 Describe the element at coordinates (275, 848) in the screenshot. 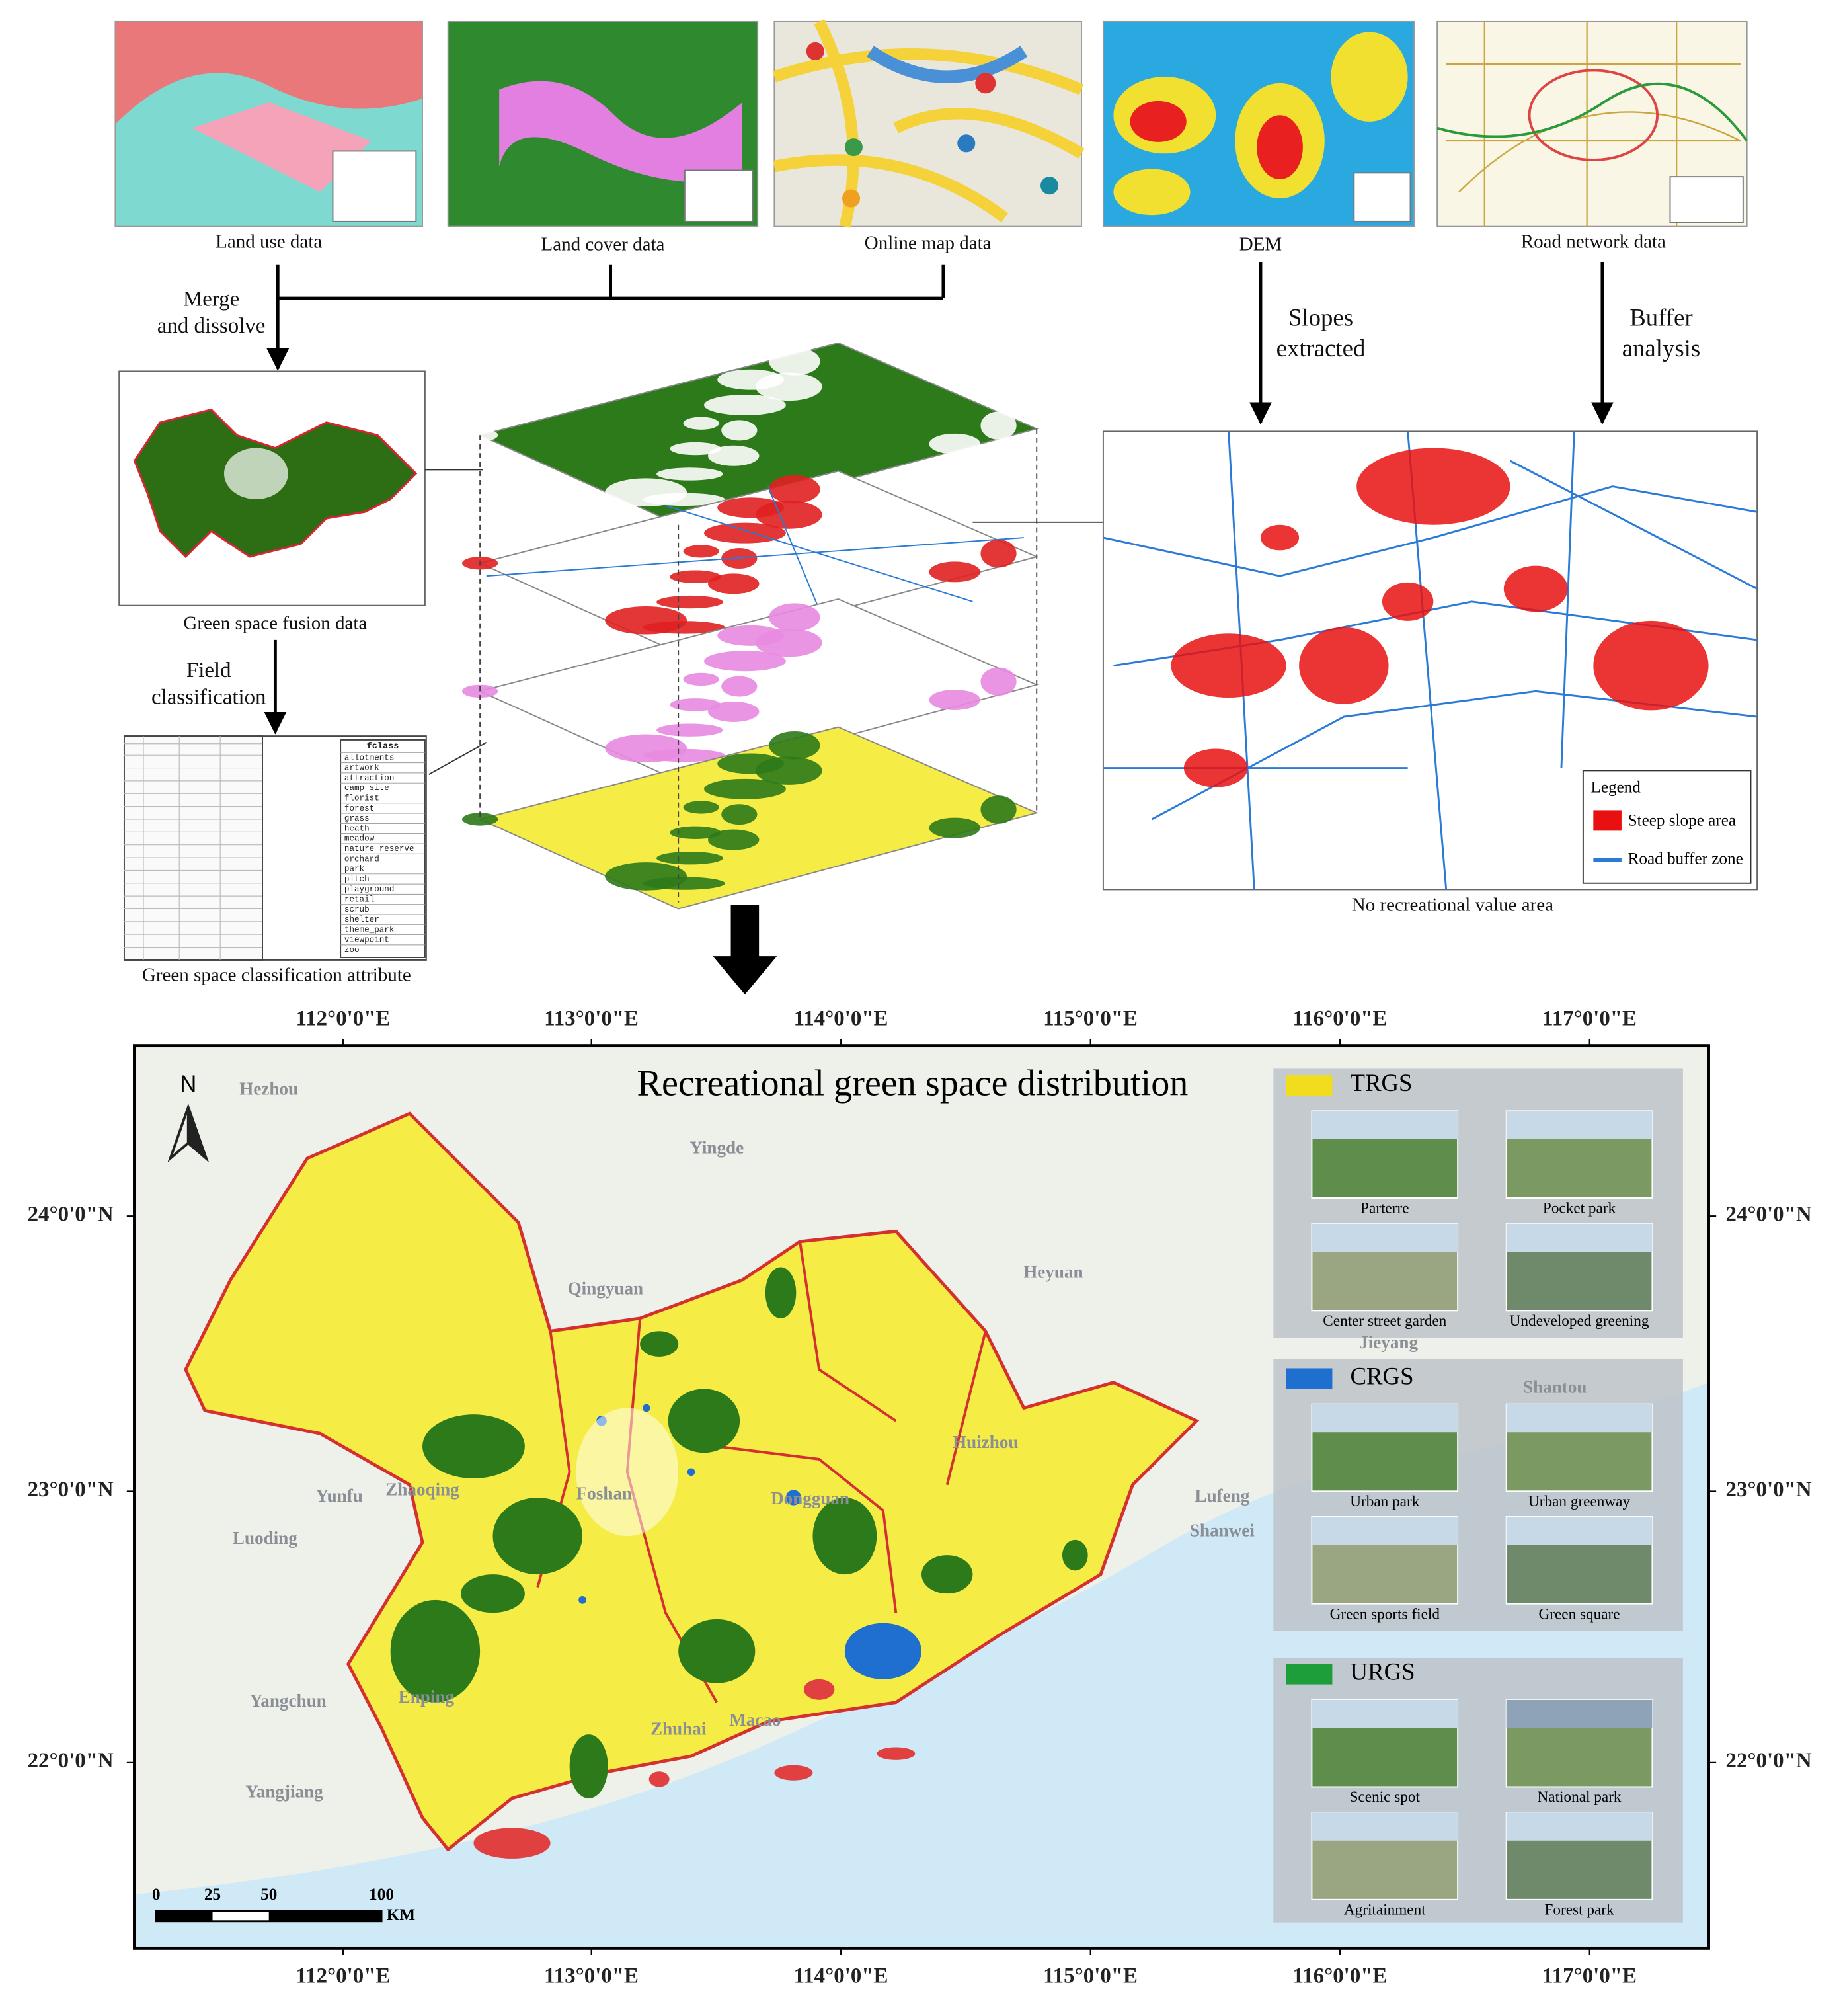

I see `classification-table` at that location.